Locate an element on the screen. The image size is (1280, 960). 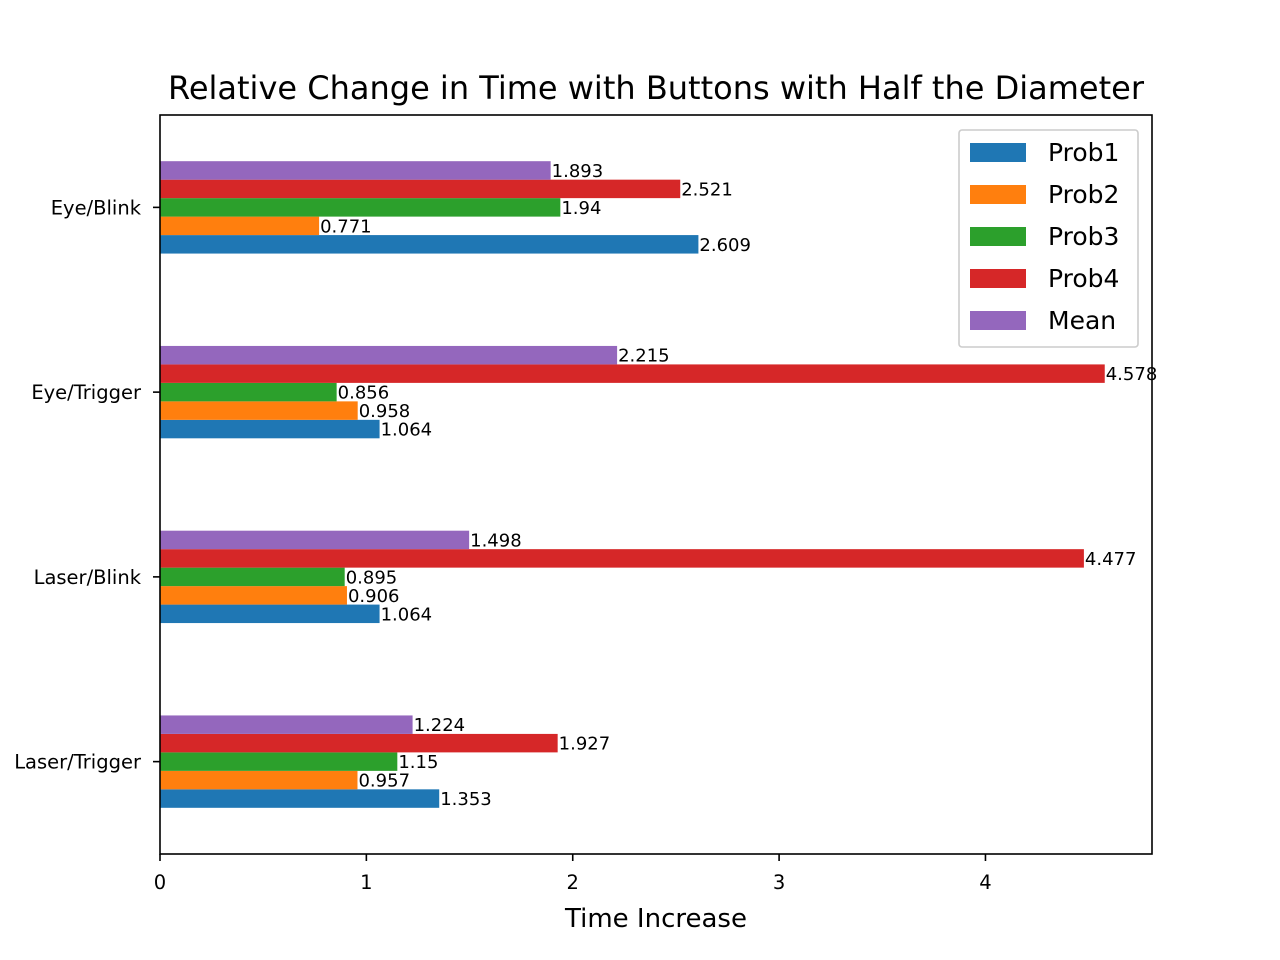
y-tick-label-eye-blink: Eye/Blink is located at coordinates (96, 207).